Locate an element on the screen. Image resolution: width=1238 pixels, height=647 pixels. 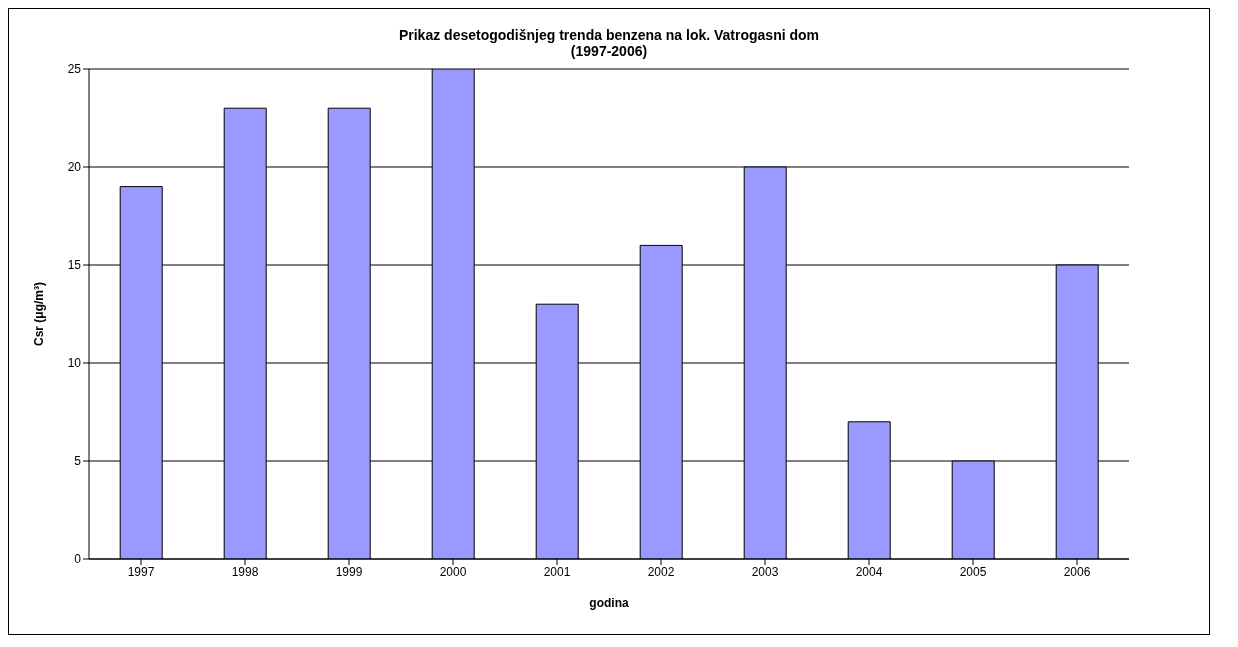
y-tick-label: 0 is located at coordinates (78, 559).